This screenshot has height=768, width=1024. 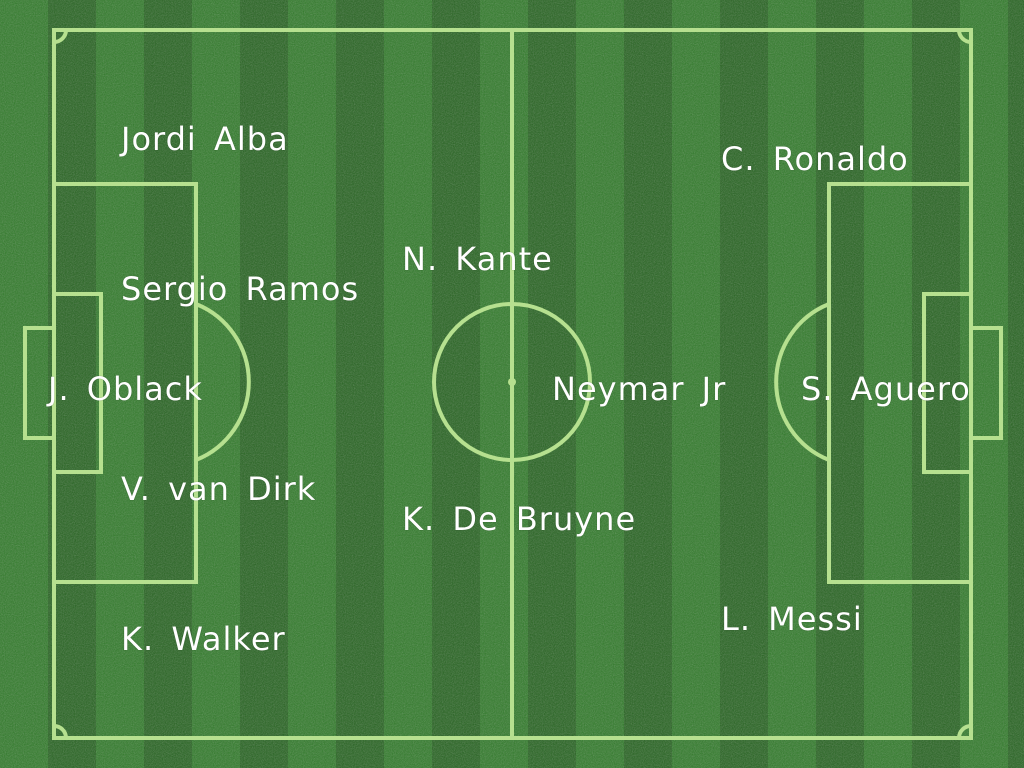 I want to click on left-penalty-arc, so click(x=223, y=382).